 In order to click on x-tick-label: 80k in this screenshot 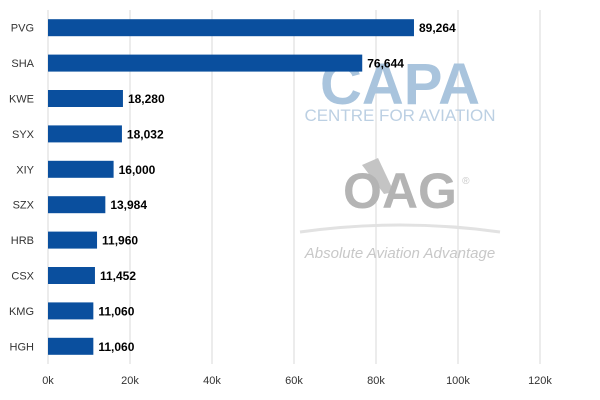, I will do `click(376, 381)`.